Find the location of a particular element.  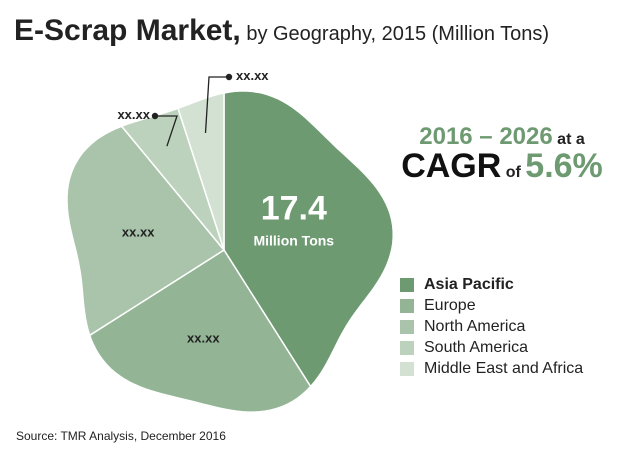

chart-title-main: E-Scrap Market, is located at coordinates (127, 30).